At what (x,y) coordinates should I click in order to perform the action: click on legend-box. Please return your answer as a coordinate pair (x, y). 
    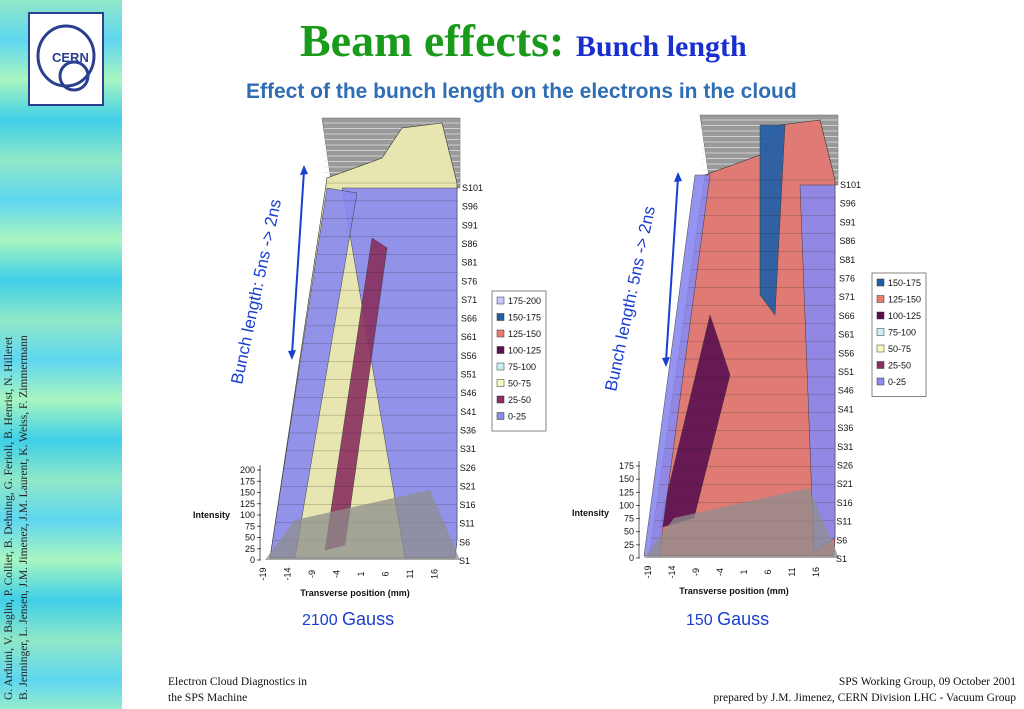
    Looking at the image, I should click on (899, 334).